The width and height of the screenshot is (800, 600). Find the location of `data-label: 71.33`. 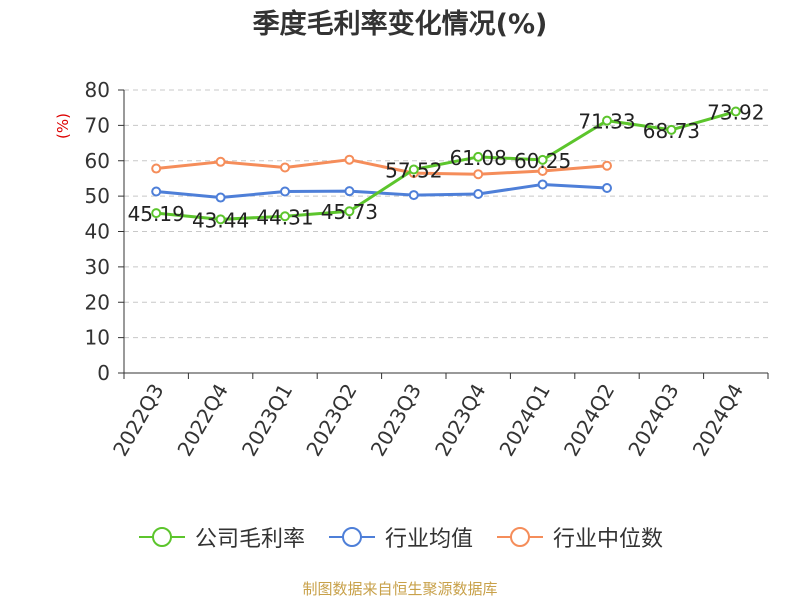

data-label: 71.33 is located at coordinates (606, 122).